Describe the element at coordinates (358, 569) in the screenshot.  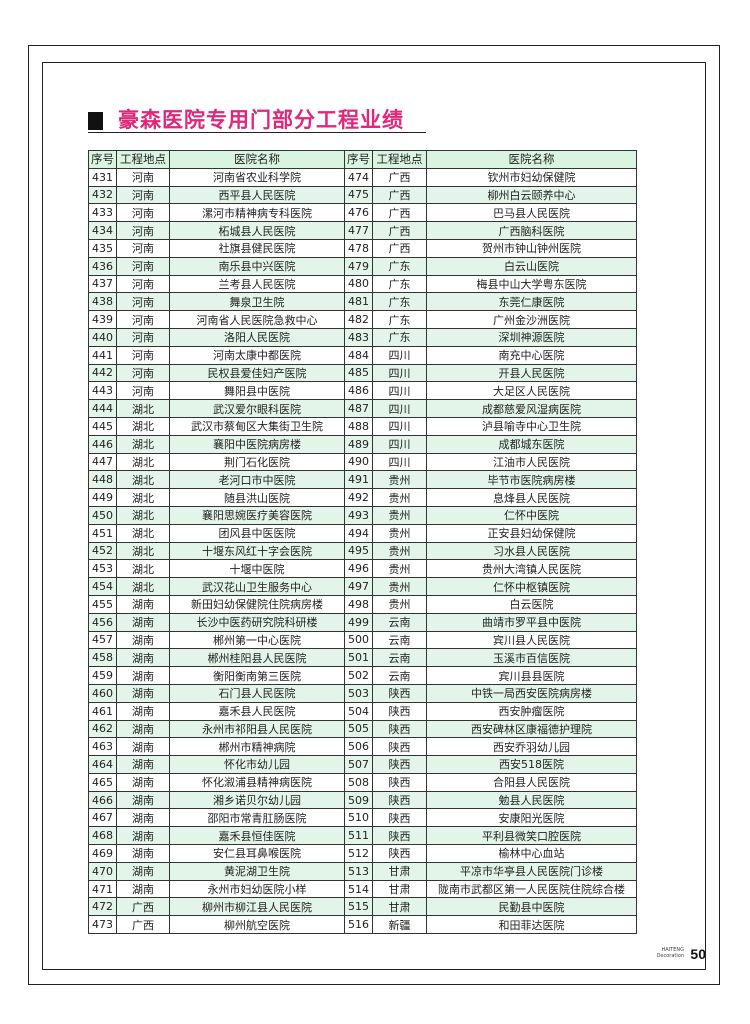
I see `row-number: 496` at that location.